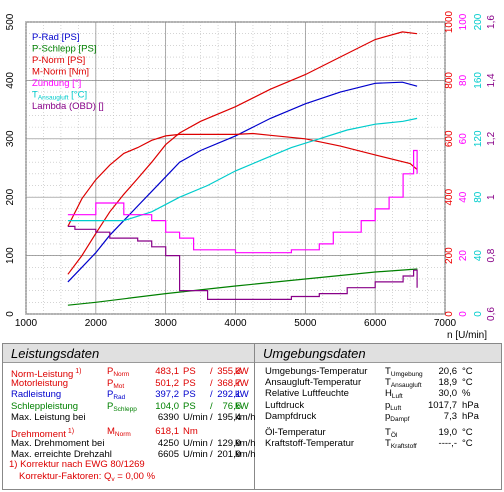 This screenshot has height=492, width=504. I want to click on row-value1: 501,2, so click(167, 383).